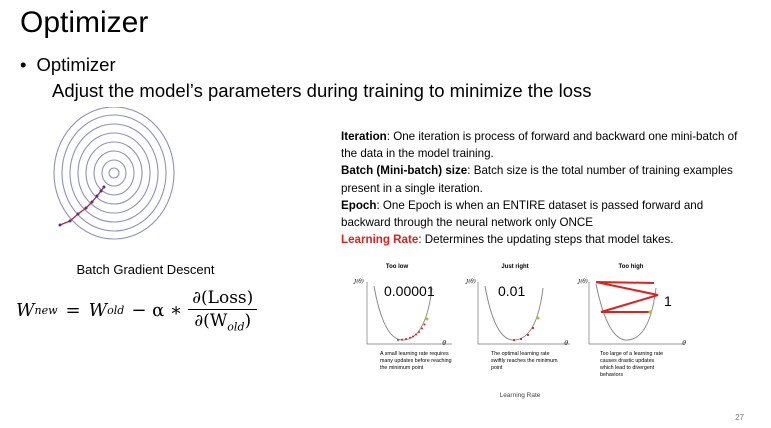  What do you see at coordinates (668, 301) in the screenshot?
I see `panel-lr-value: 1` at bounding box center [668, 301].